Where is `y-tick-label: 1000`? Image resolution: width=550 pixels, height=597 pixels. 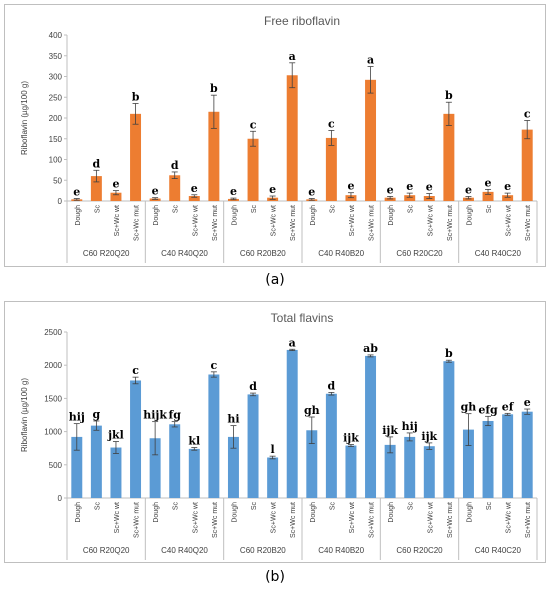
y-tick-label: 1000 is located at coordinates (53, 432).